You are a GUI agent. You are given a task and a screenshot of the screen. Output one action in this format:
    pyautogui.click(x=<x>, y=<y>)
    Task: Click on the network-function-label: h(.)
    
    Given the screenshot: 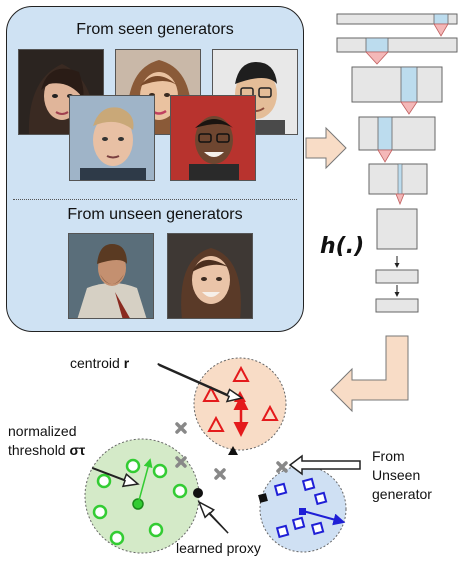 What is the action you would take?
    pyautogui.click(x=342, y=246)
    